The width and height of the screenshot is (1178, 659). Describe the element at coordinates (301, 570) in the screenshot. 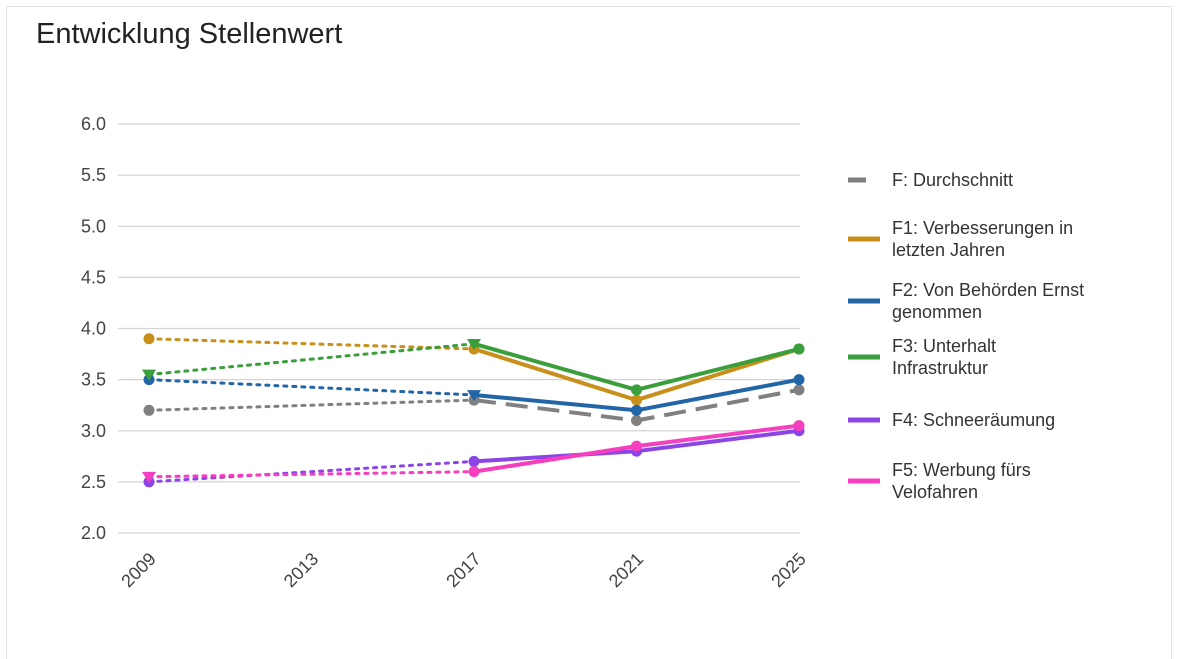

I see `x-tick-label: 2013` at that location.